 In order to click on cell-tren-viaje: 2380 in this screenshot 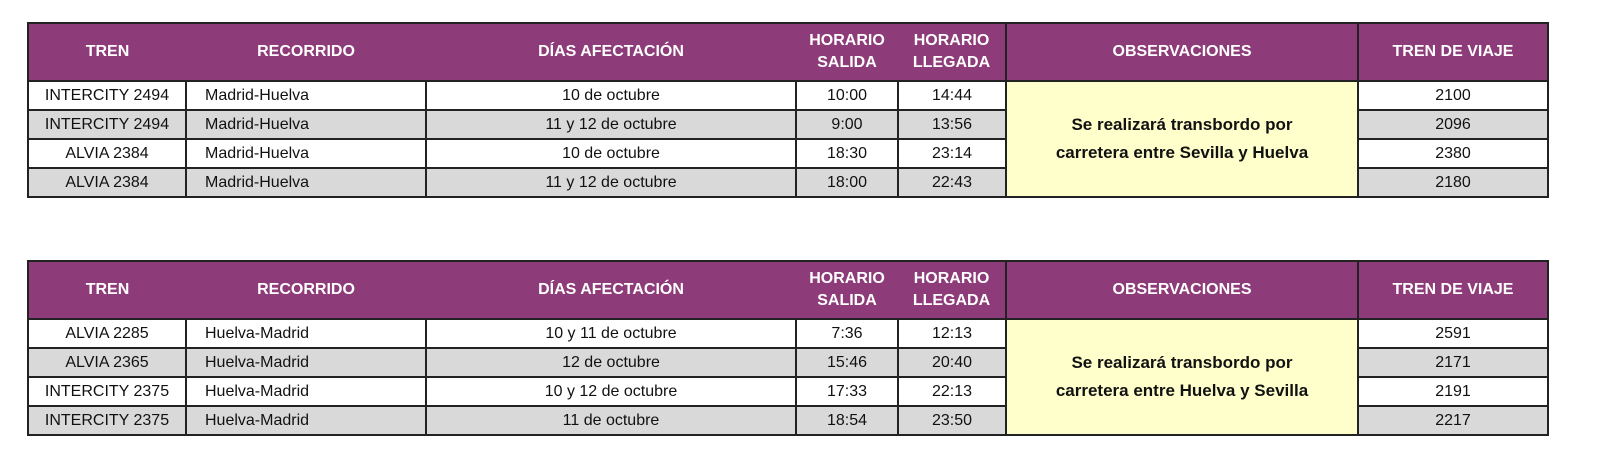, I will do `click(1453, 153)`.